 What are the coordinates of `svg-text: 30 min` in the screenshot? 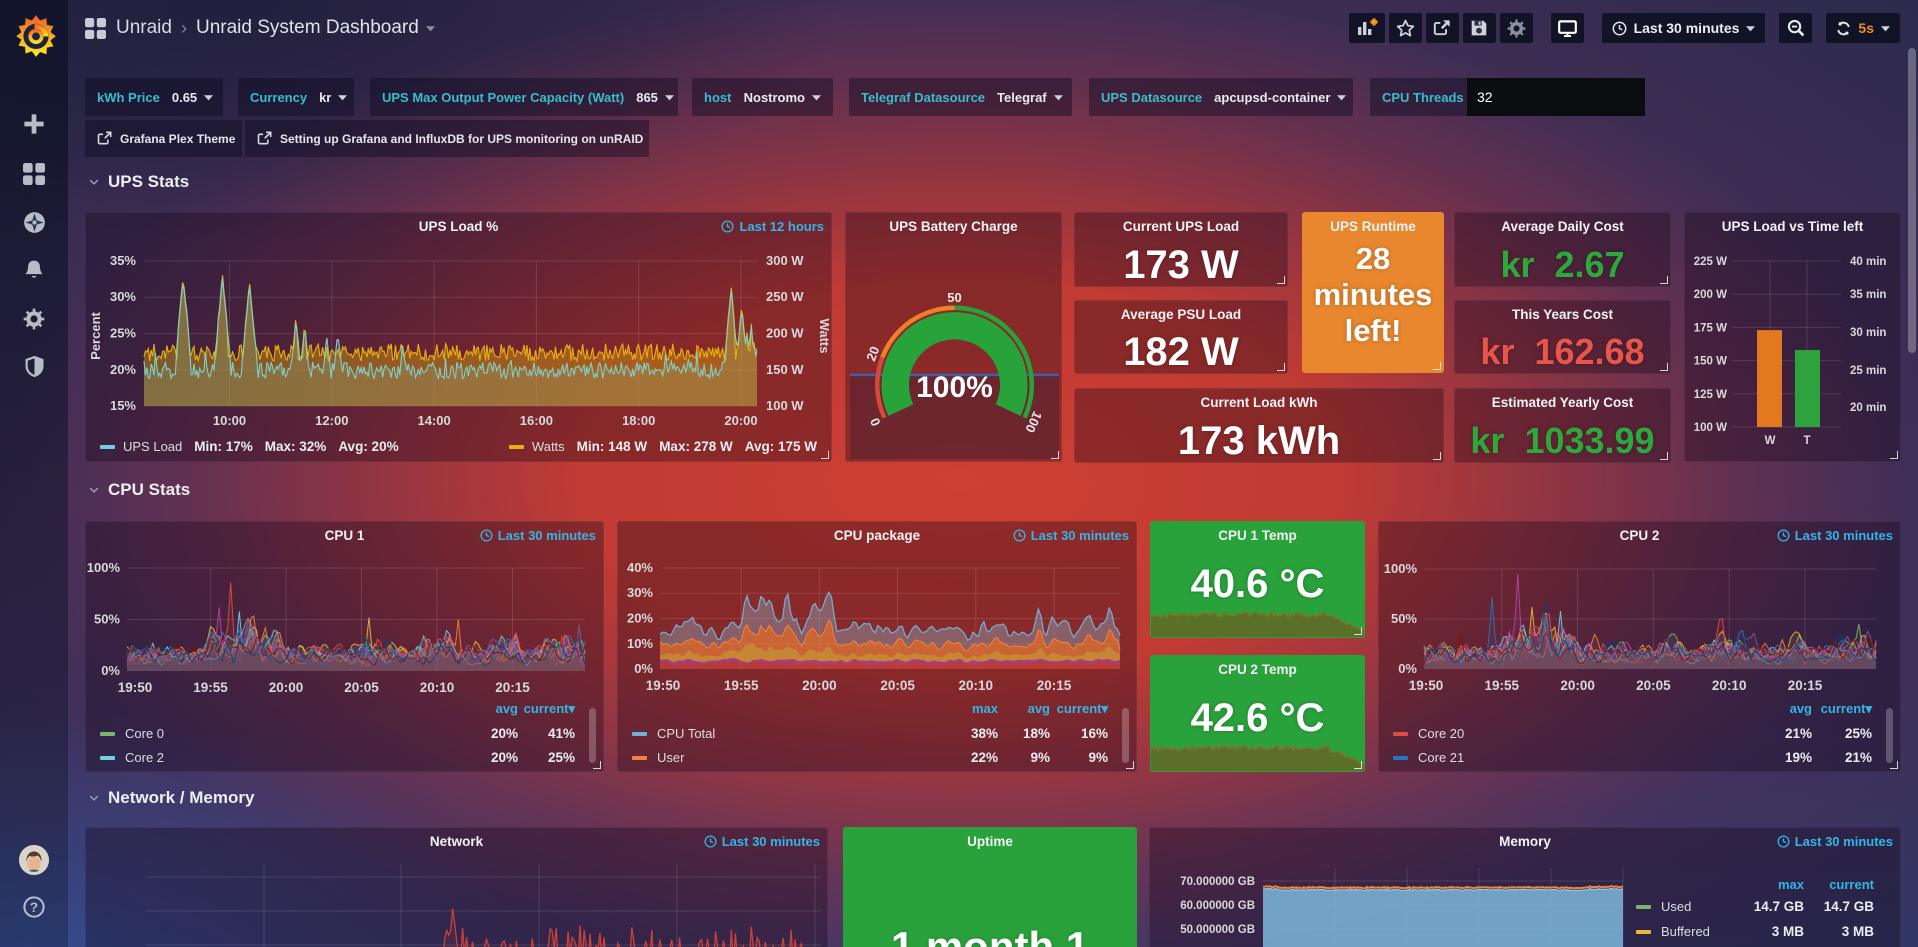 It's located at (1868, 333).